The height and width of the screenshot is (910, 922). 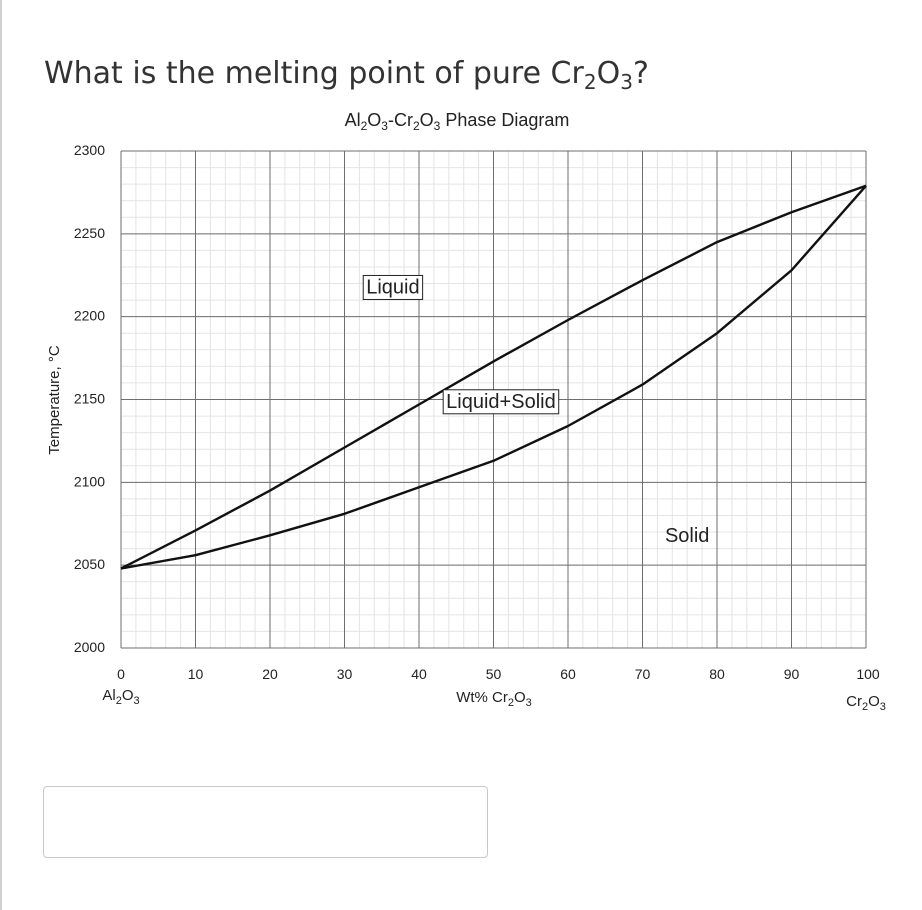 What do you see at coordinates (568, 674) in the screenshot?
I see `x-tick-label: 60` at bounding box center [568, 674].